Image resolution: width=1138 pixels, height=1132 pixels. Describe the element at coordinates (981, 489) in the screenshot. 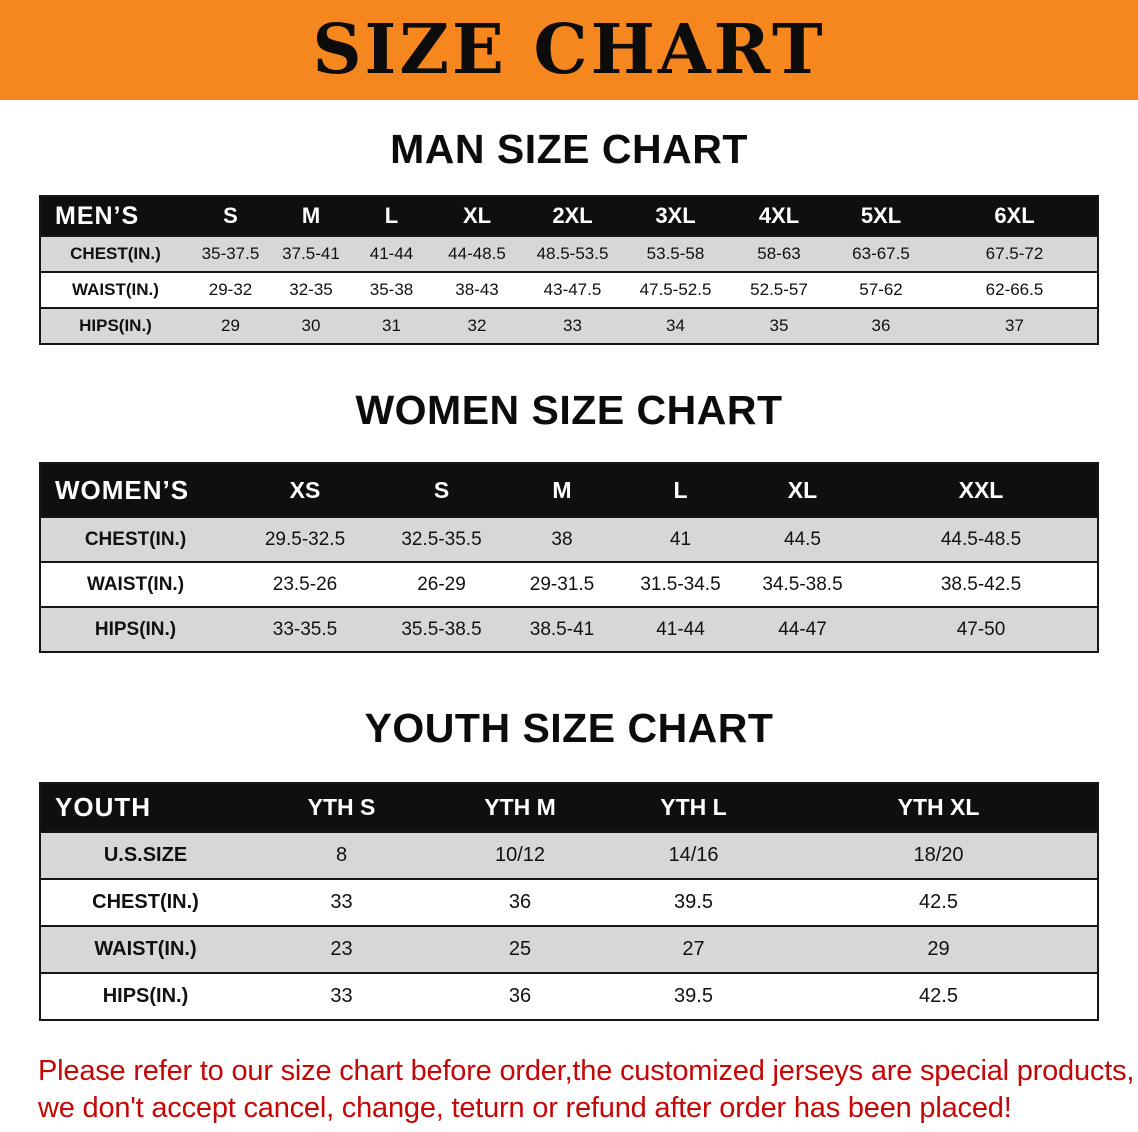

I see `col-header: XXL` at that location.